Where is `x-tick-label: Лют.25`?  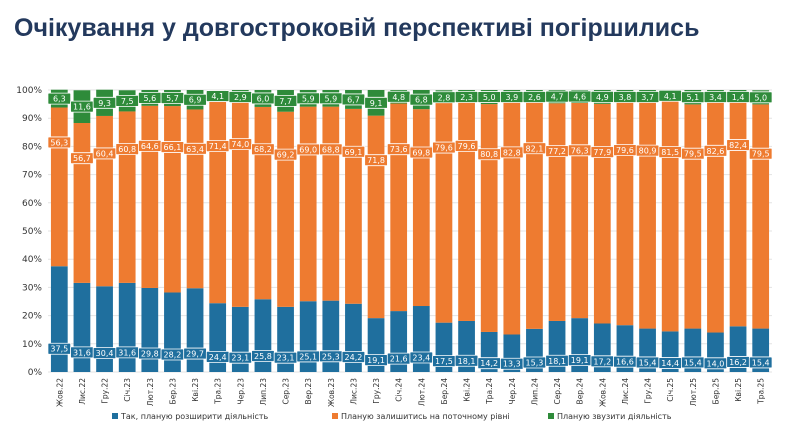
x-tick-label: Лют.25 is located at coordinates (693, 392).